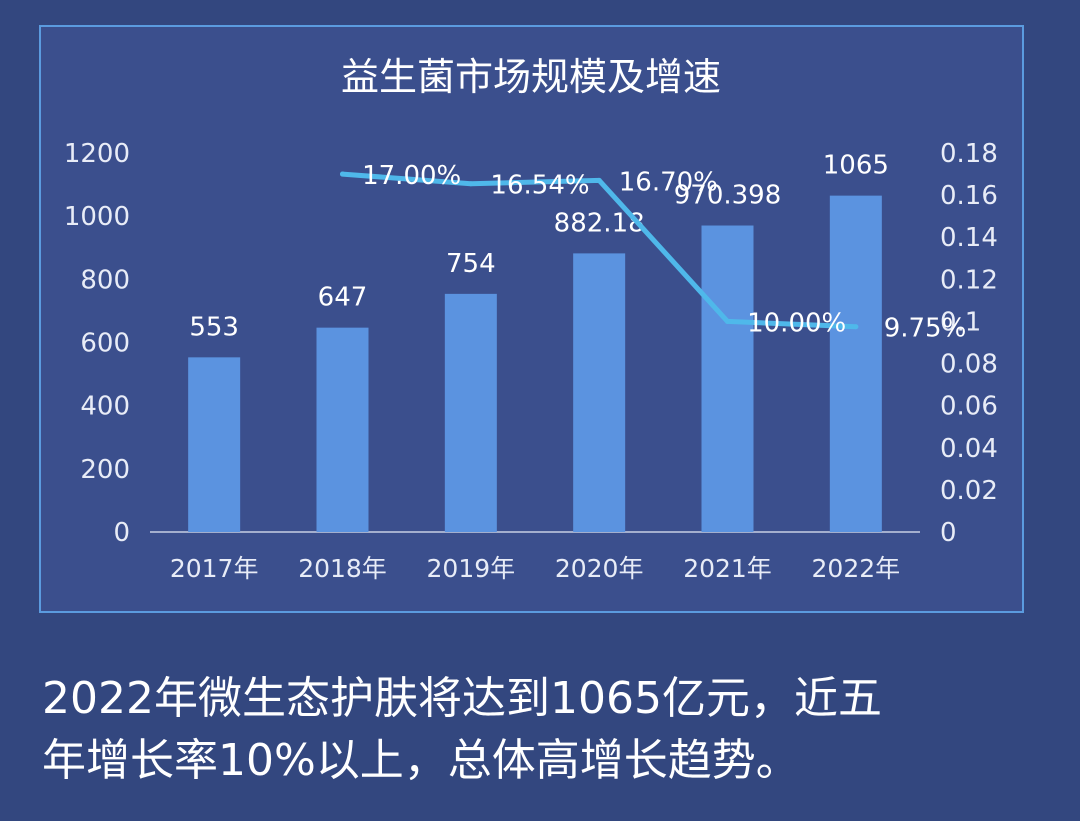 The image size is (1080, 821). What do you see at coordinates (969, 449) in the screenshot?
I see `right-tick-label: 0.04` at bounding box center [969, 449].